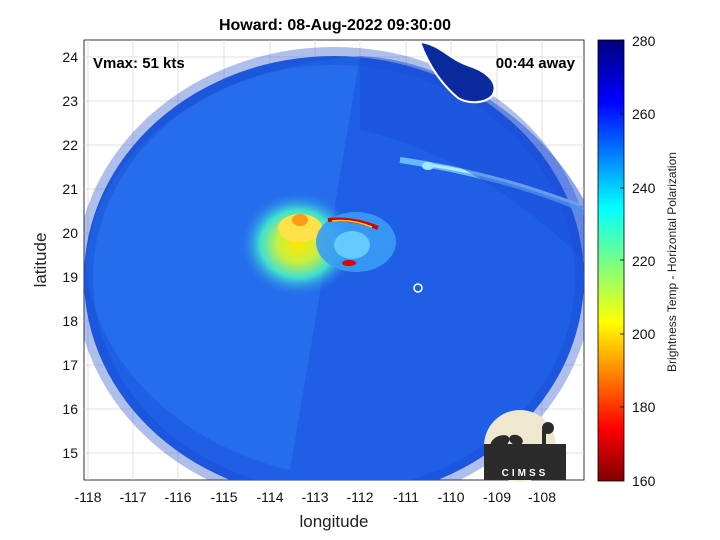  What do you see at coordinates (70, 453) in the screenshot?
I see `y-tick: 15` at bounding box center [70, 453].